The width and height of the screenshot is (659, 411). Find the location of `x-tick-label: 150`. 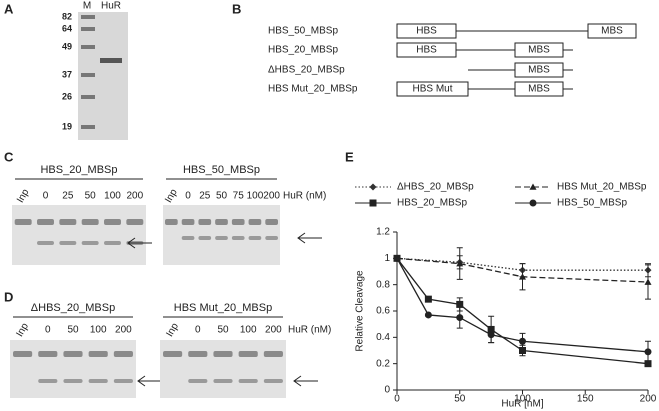

x-tick-label: 150 is located at coordinates (585, 399).